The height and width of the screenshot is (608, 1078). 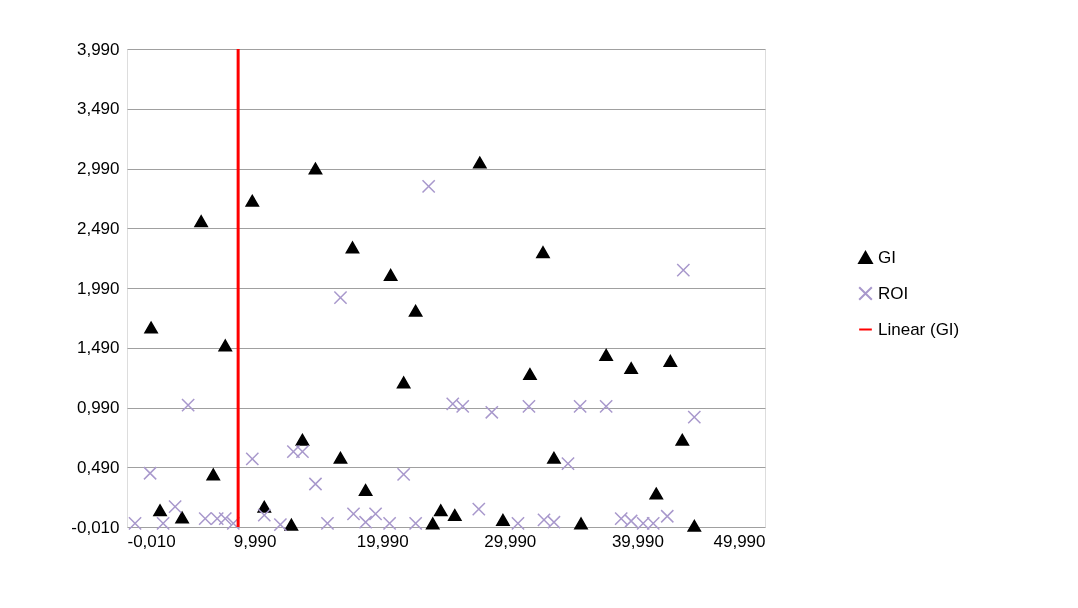 I want to click on x-tick-label: -0,010, so click(x=151, y=541).